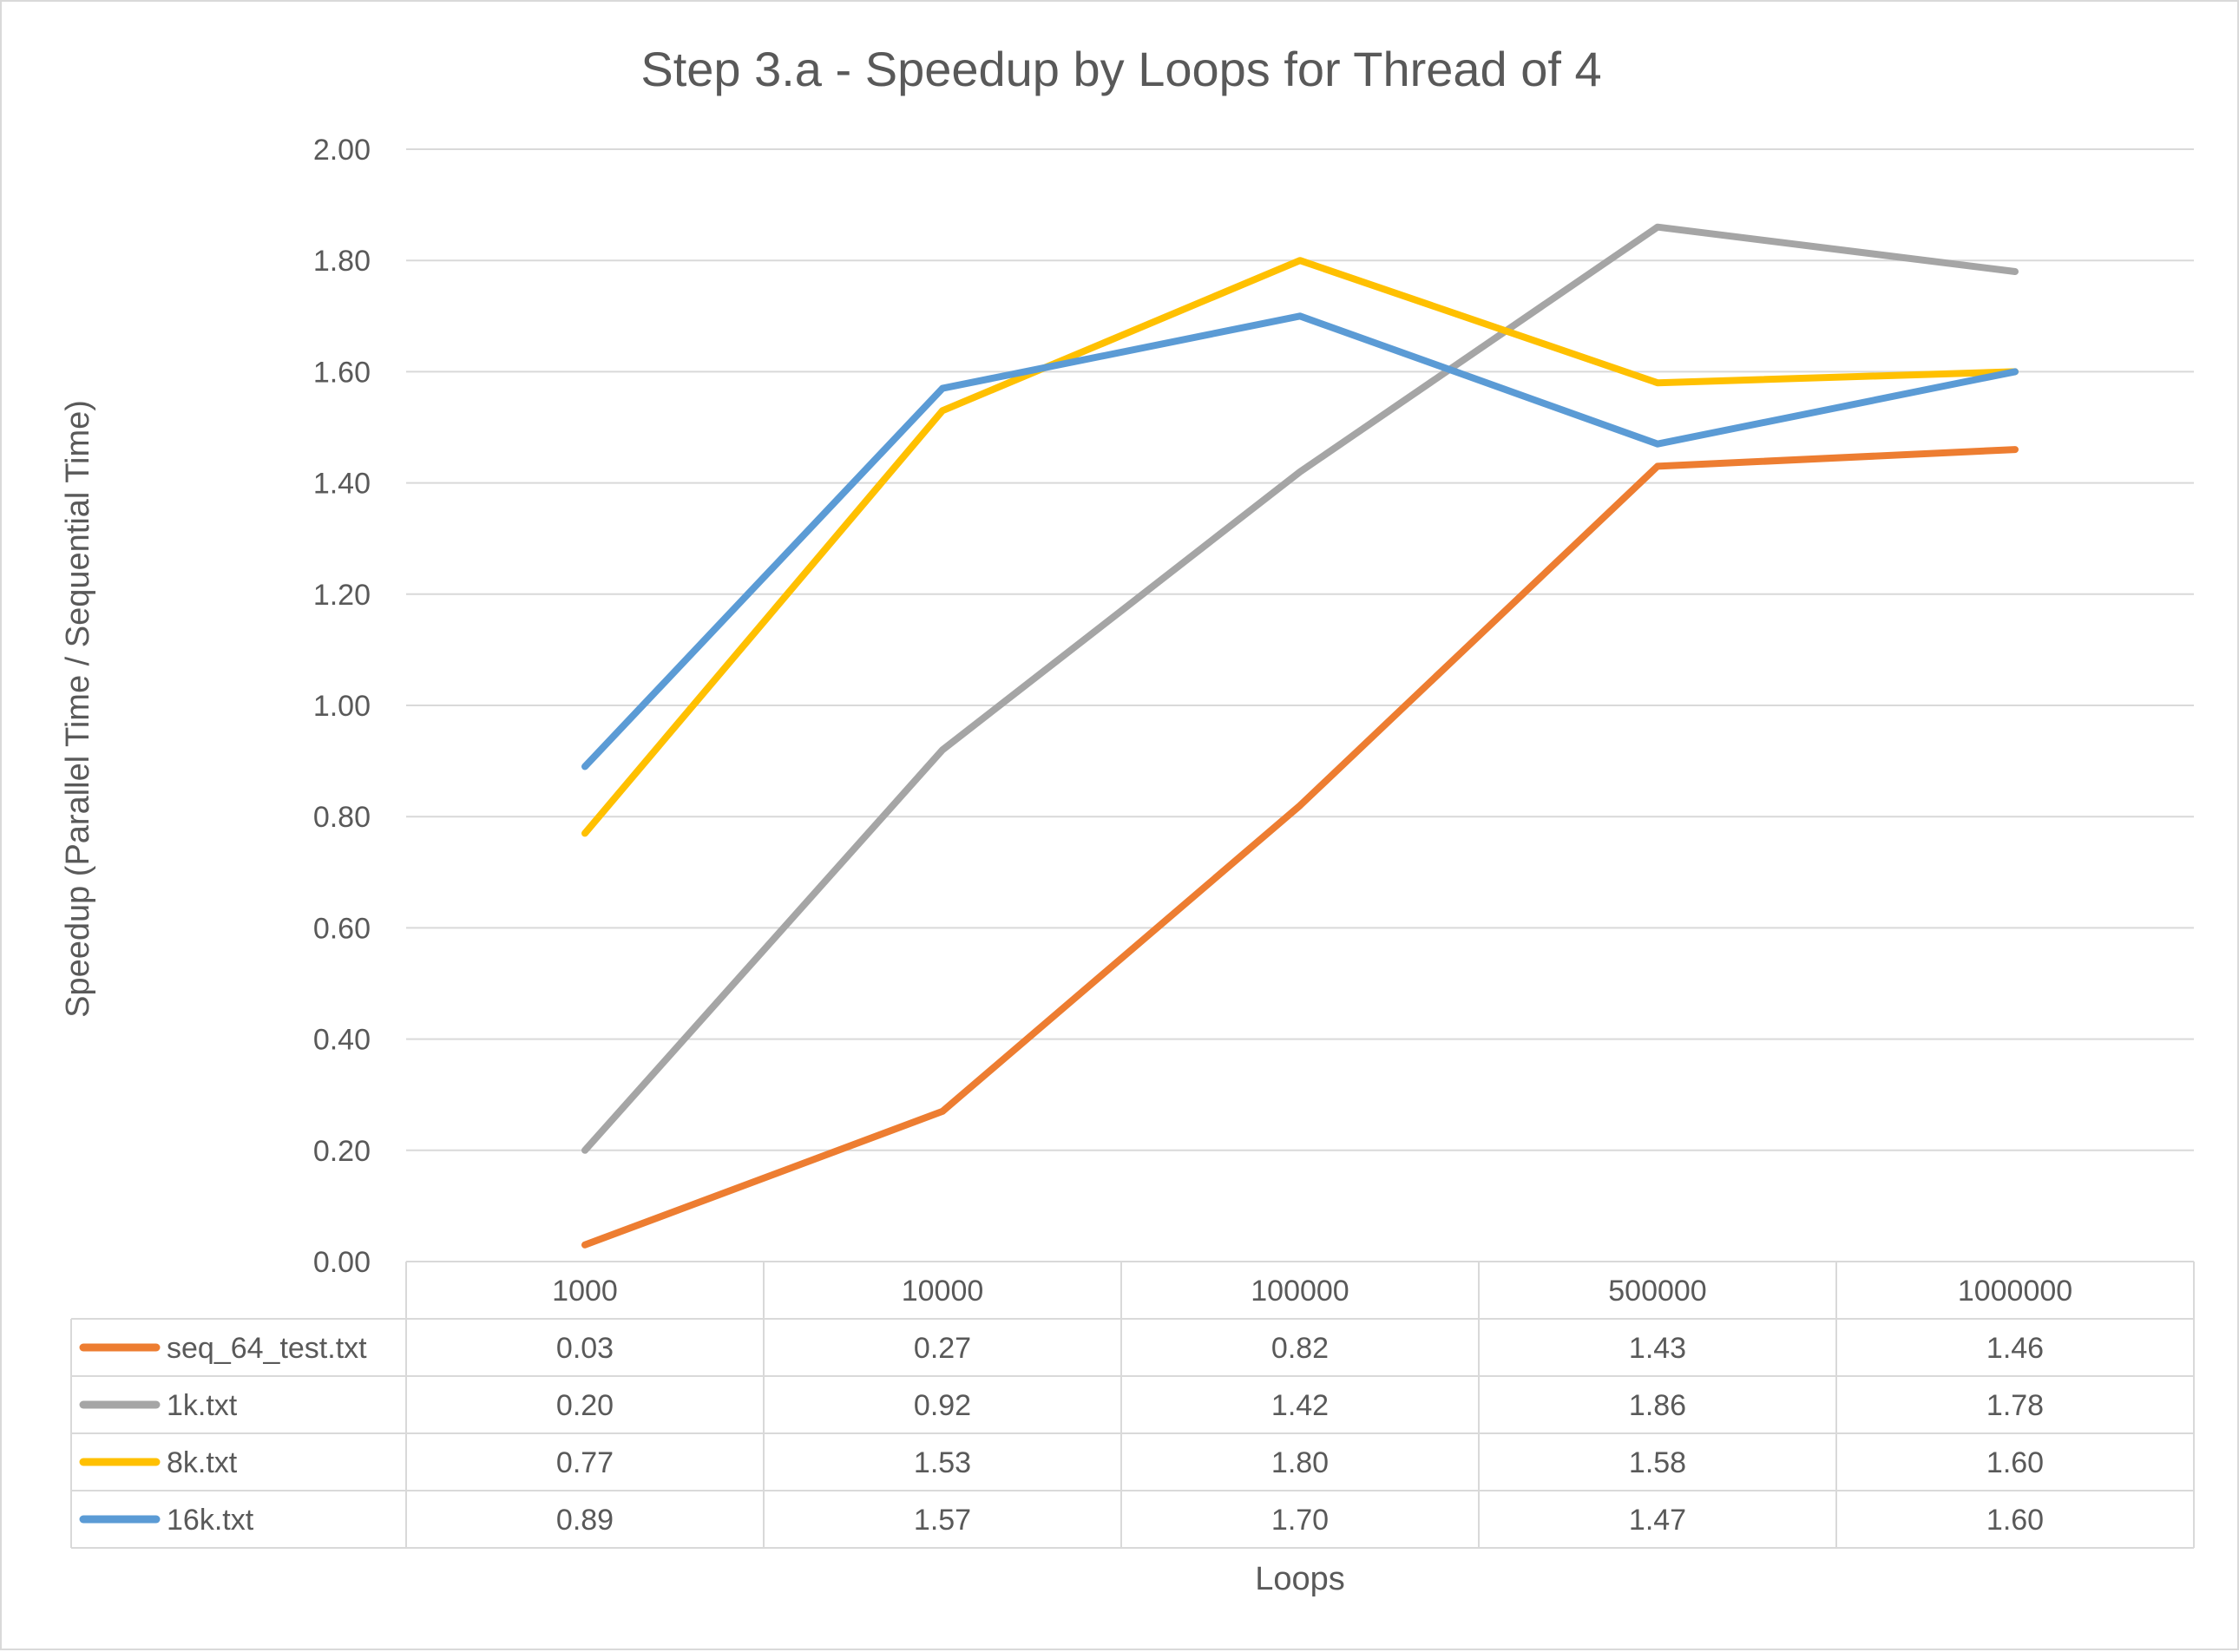 The height and width of the screenshot is (1652, 2239). I want to click on data-table-value: 1.80, so click(1300, 1463).